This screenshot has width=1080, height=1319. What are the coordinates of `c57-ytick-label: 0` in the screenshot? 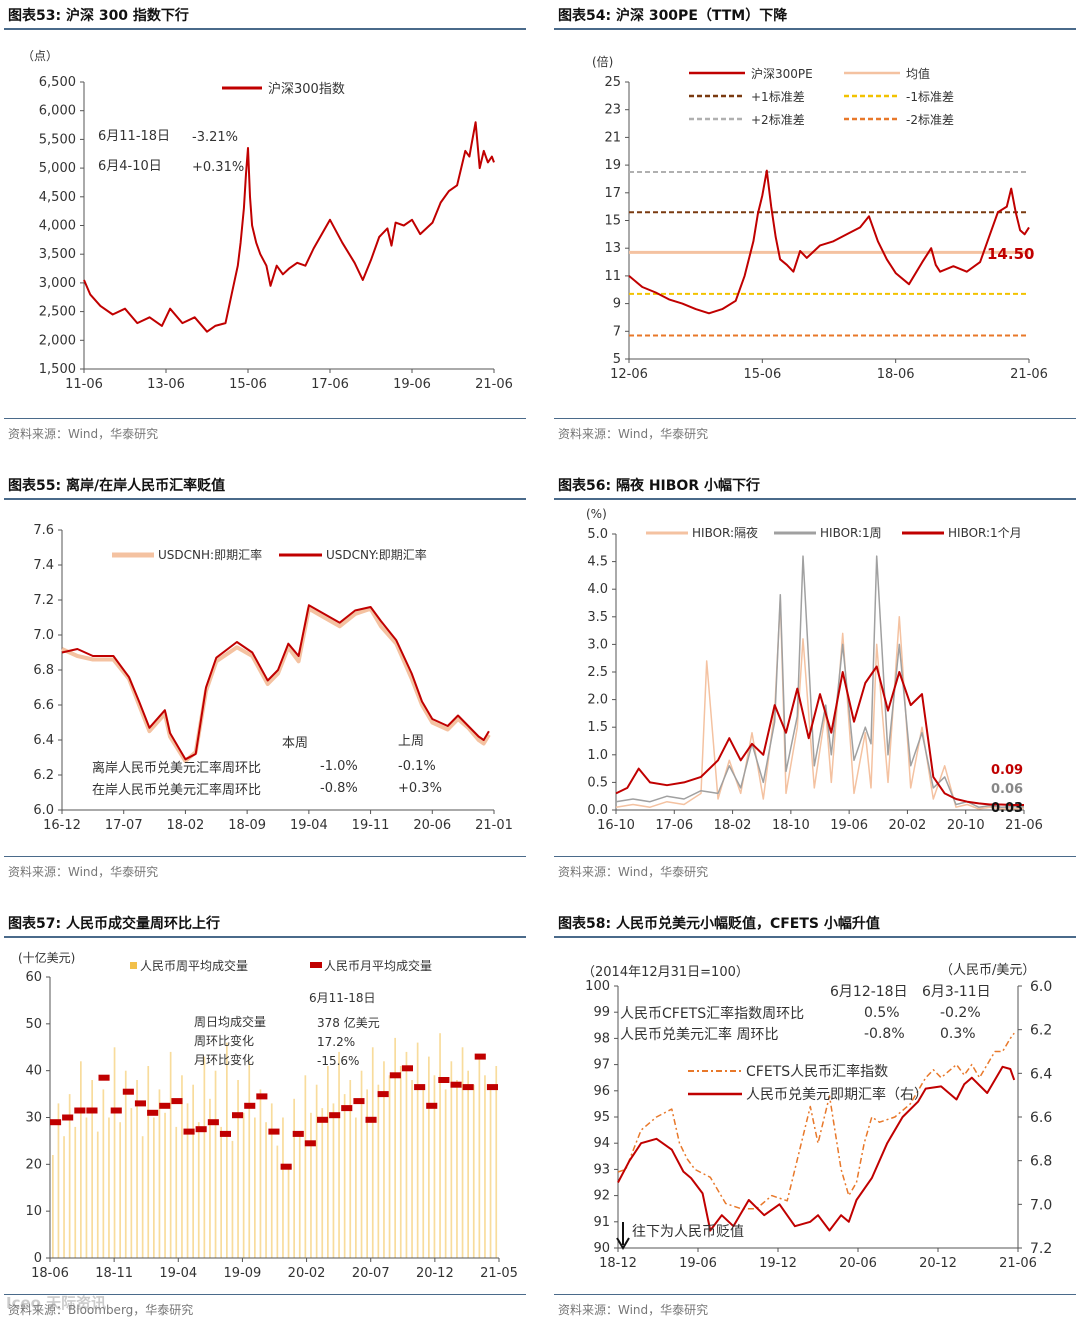 It's located at (38, 1258).